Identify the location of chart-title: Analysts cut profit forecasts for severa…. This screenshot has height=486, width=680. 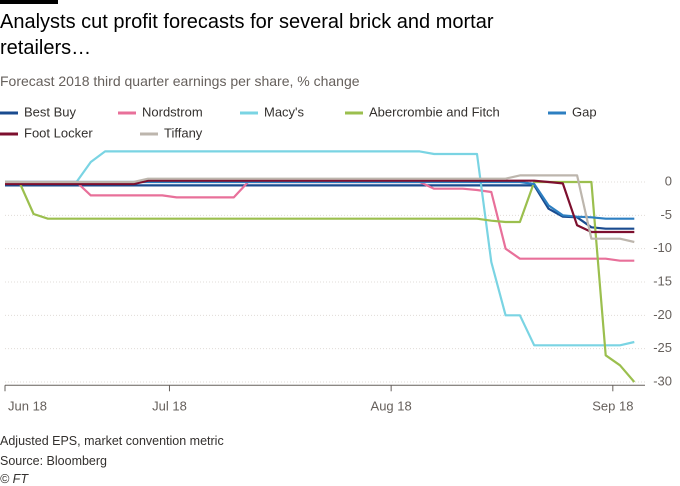
(247, 35).